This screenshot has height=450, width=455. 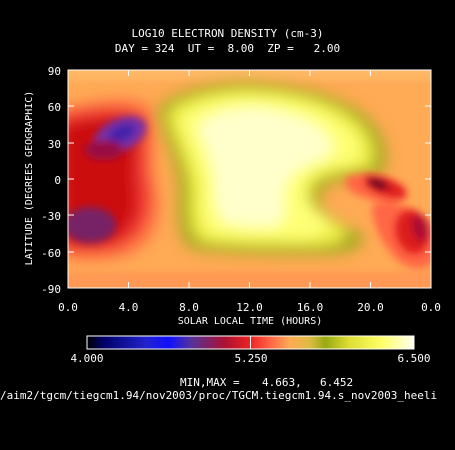 I want to click on colorbar-max-label: 6.500, so click(x=414, y=358).